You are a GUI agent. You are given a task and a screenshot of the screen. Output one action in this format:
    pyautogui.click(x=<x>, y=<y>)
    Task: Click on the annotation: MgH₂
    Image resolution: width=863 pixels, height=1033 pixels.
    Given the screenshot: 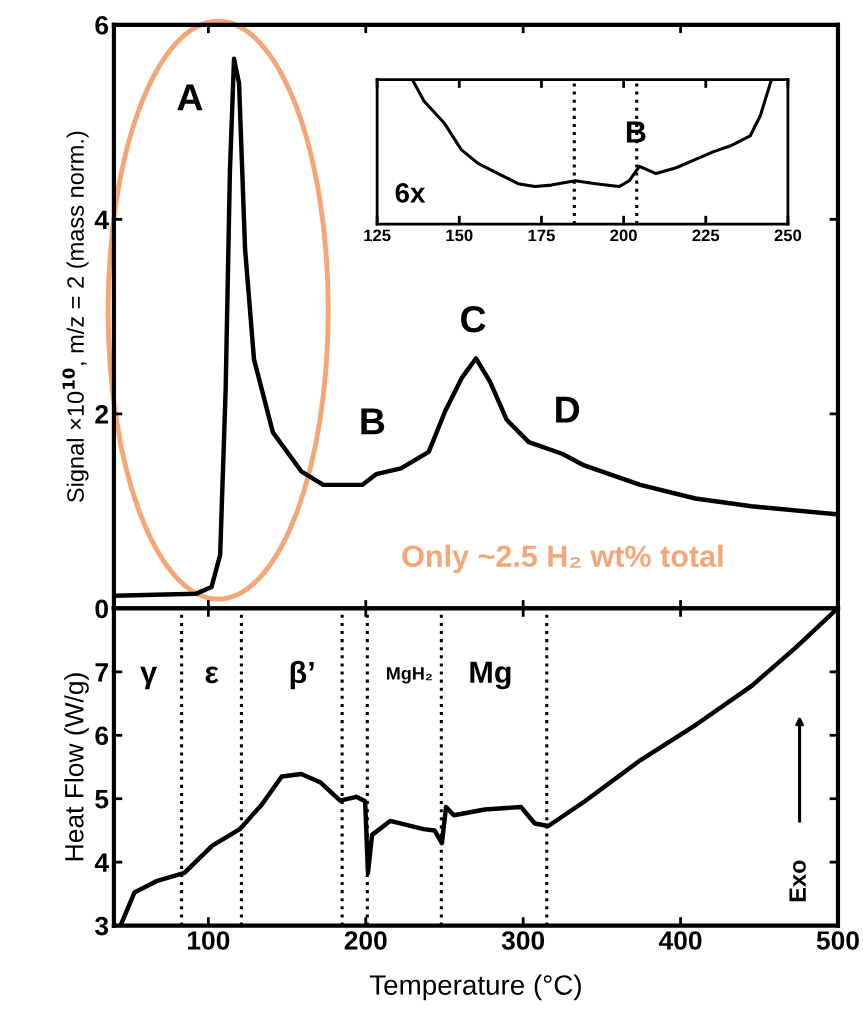 What is the action you would take?
    pyautogui.click(x=409, y=675)
    